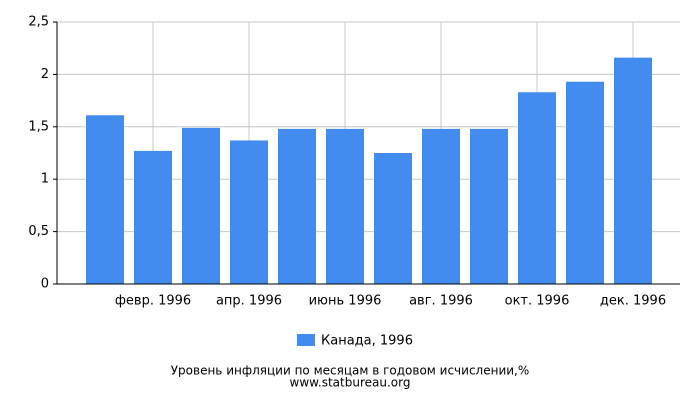  Describe the element at coordinates (45, 284) in the screenshot. I see `y-tick-label: 0` at that location.